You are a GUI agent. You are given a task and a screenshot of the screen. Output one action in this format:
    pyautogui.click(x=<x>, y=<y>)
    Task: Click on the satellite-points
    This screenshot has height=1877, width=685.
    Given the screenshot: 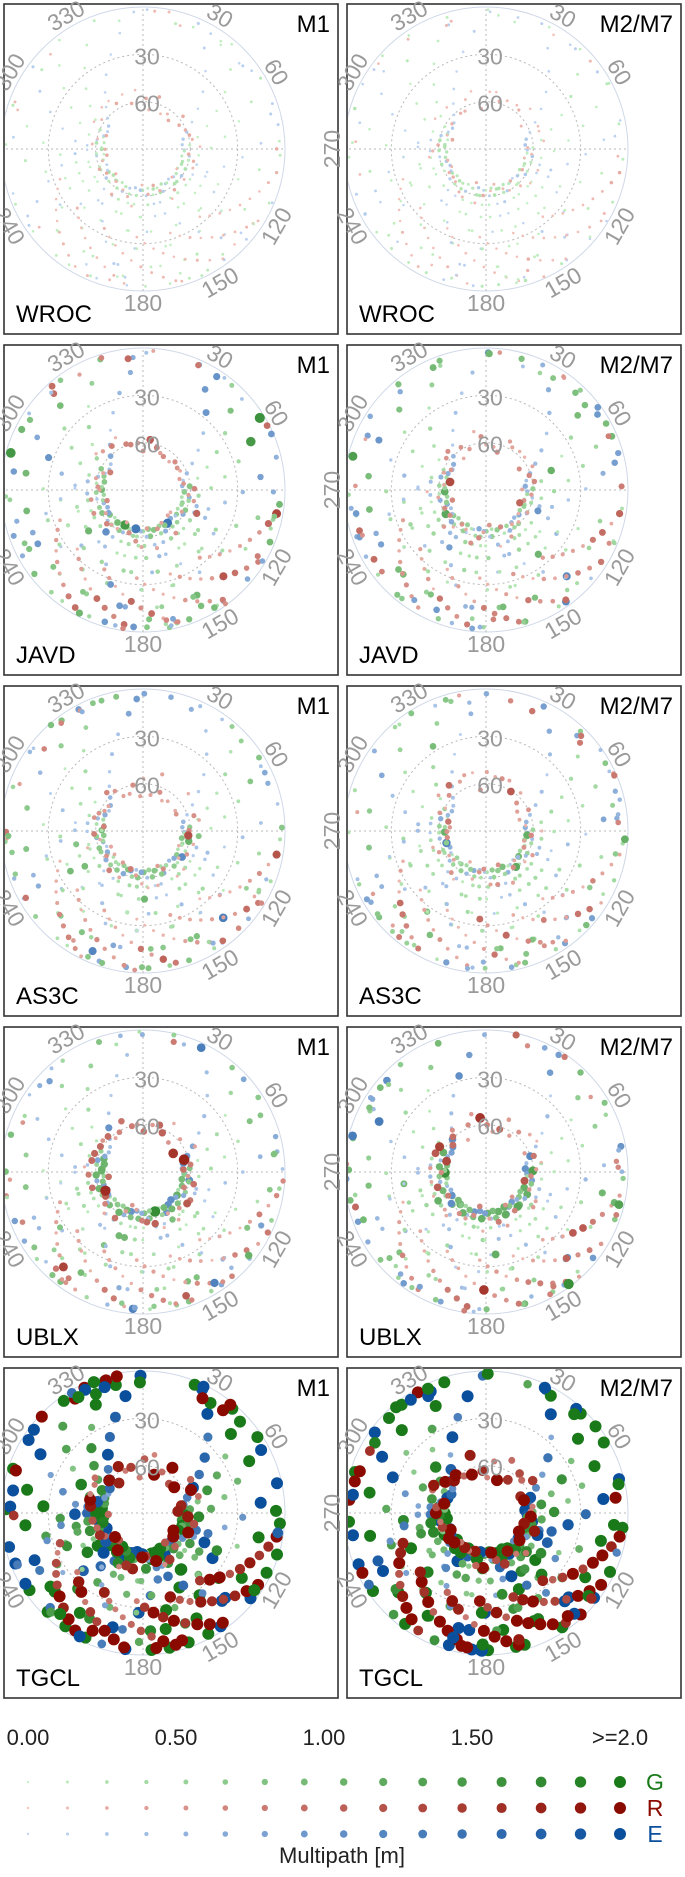 What is the action you would take?
    pyautogui.click(x=486, y=148)
    